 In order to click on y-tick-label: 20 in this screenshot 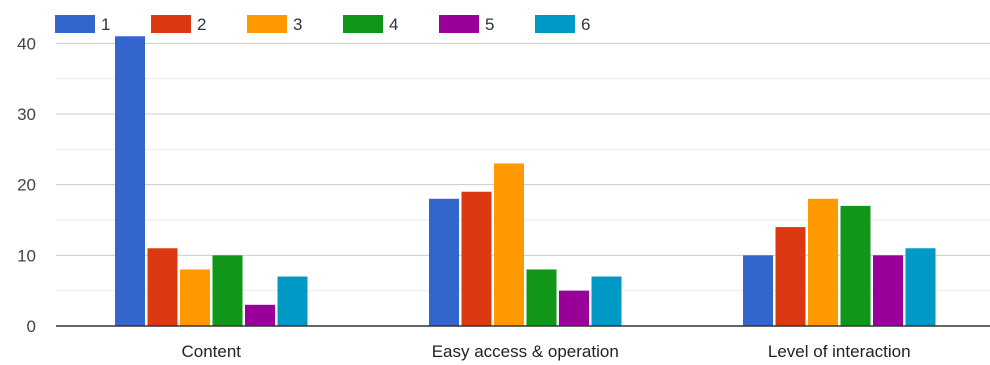, I will do `click(26, 185)`.